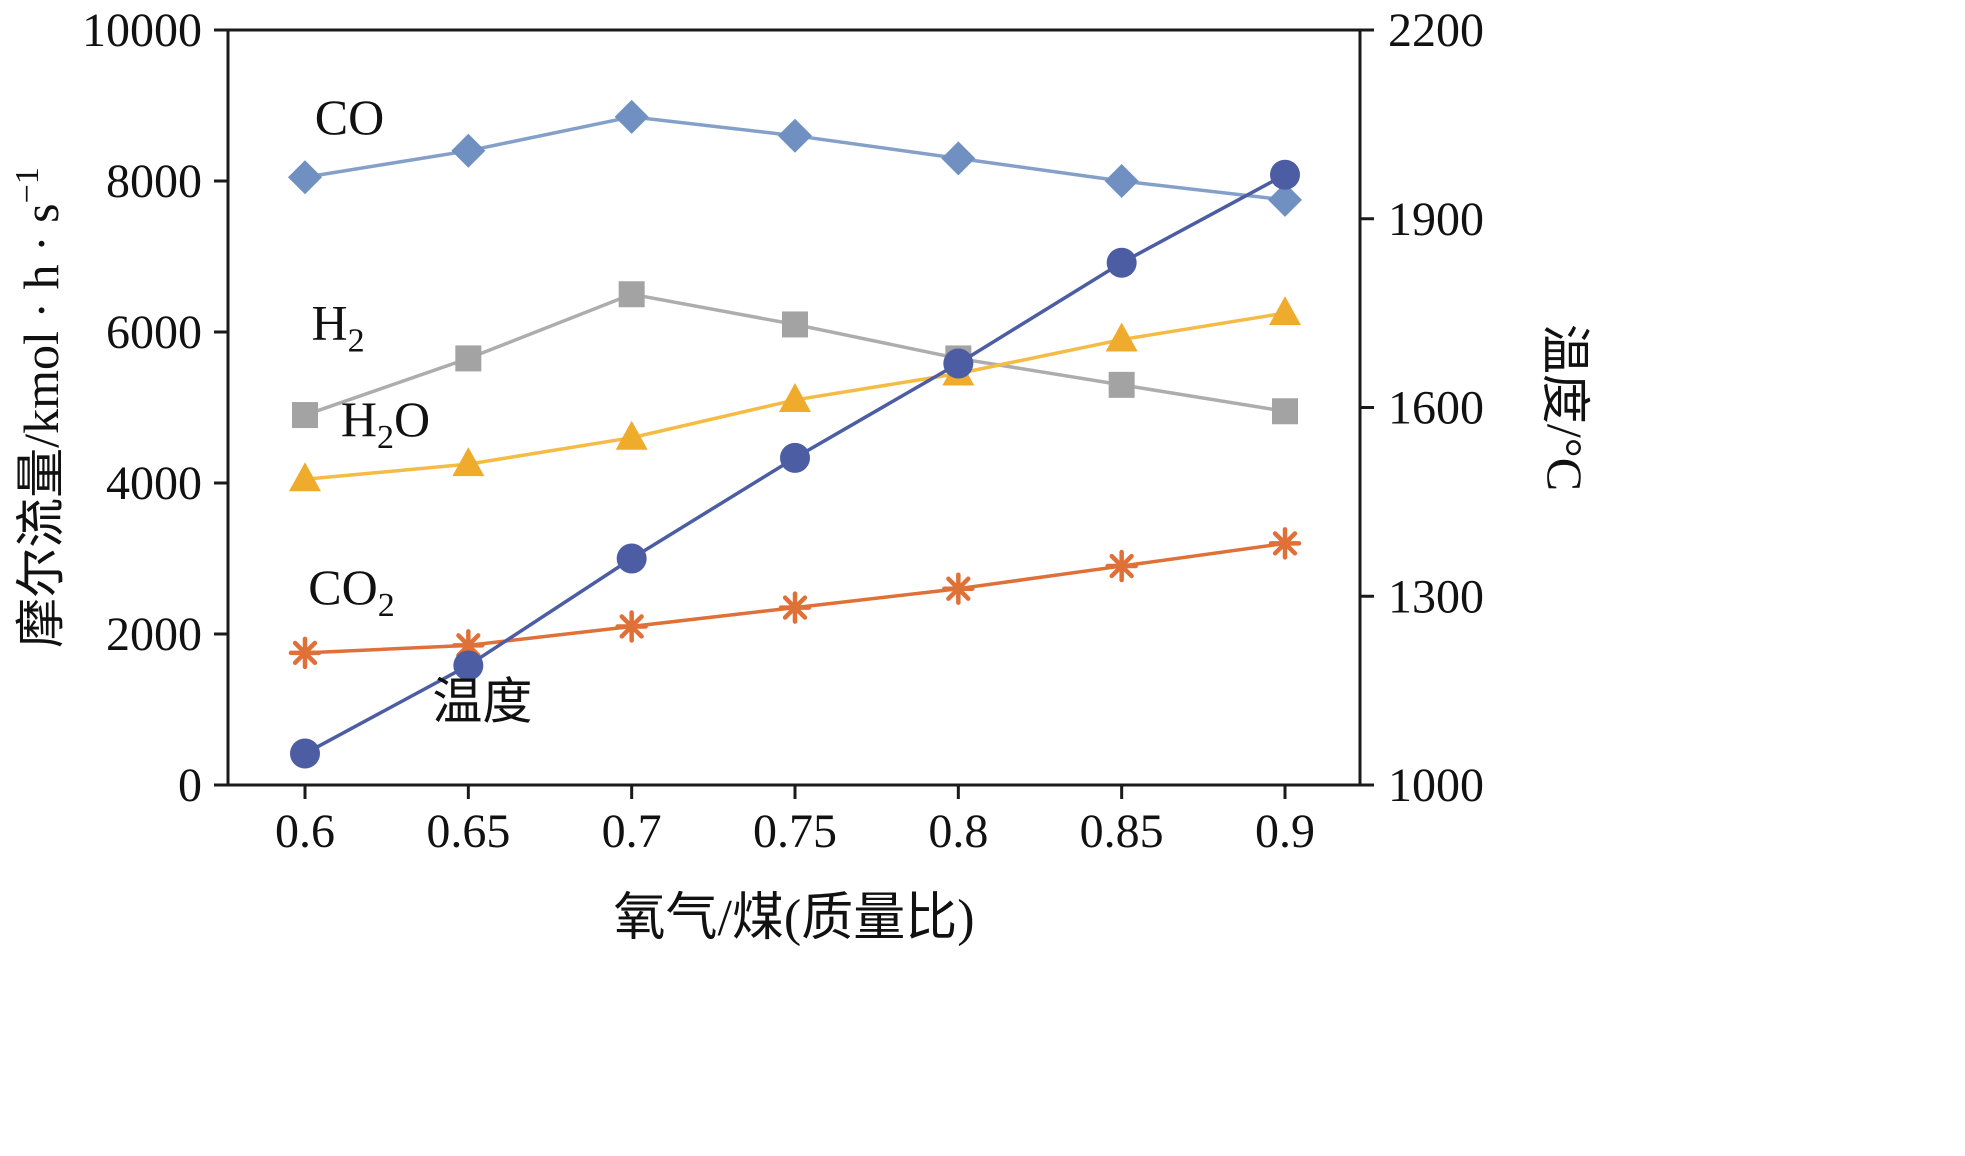  I want to click on series-label-H2O: H2O, so click(385, 423).